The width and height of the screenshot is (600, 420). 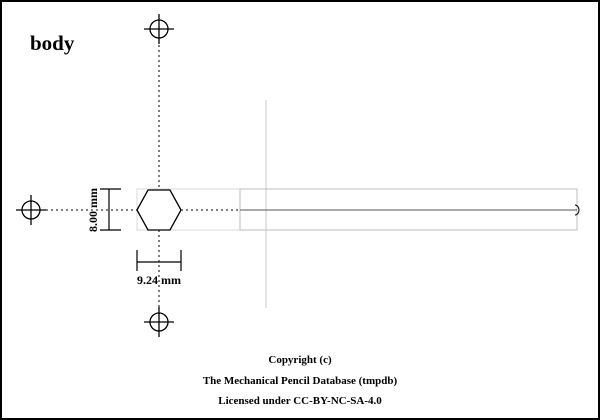 What do you see at coordinates (577, 210) in the screenshot?
I see `body-tip` at bounding box center [577, 210].